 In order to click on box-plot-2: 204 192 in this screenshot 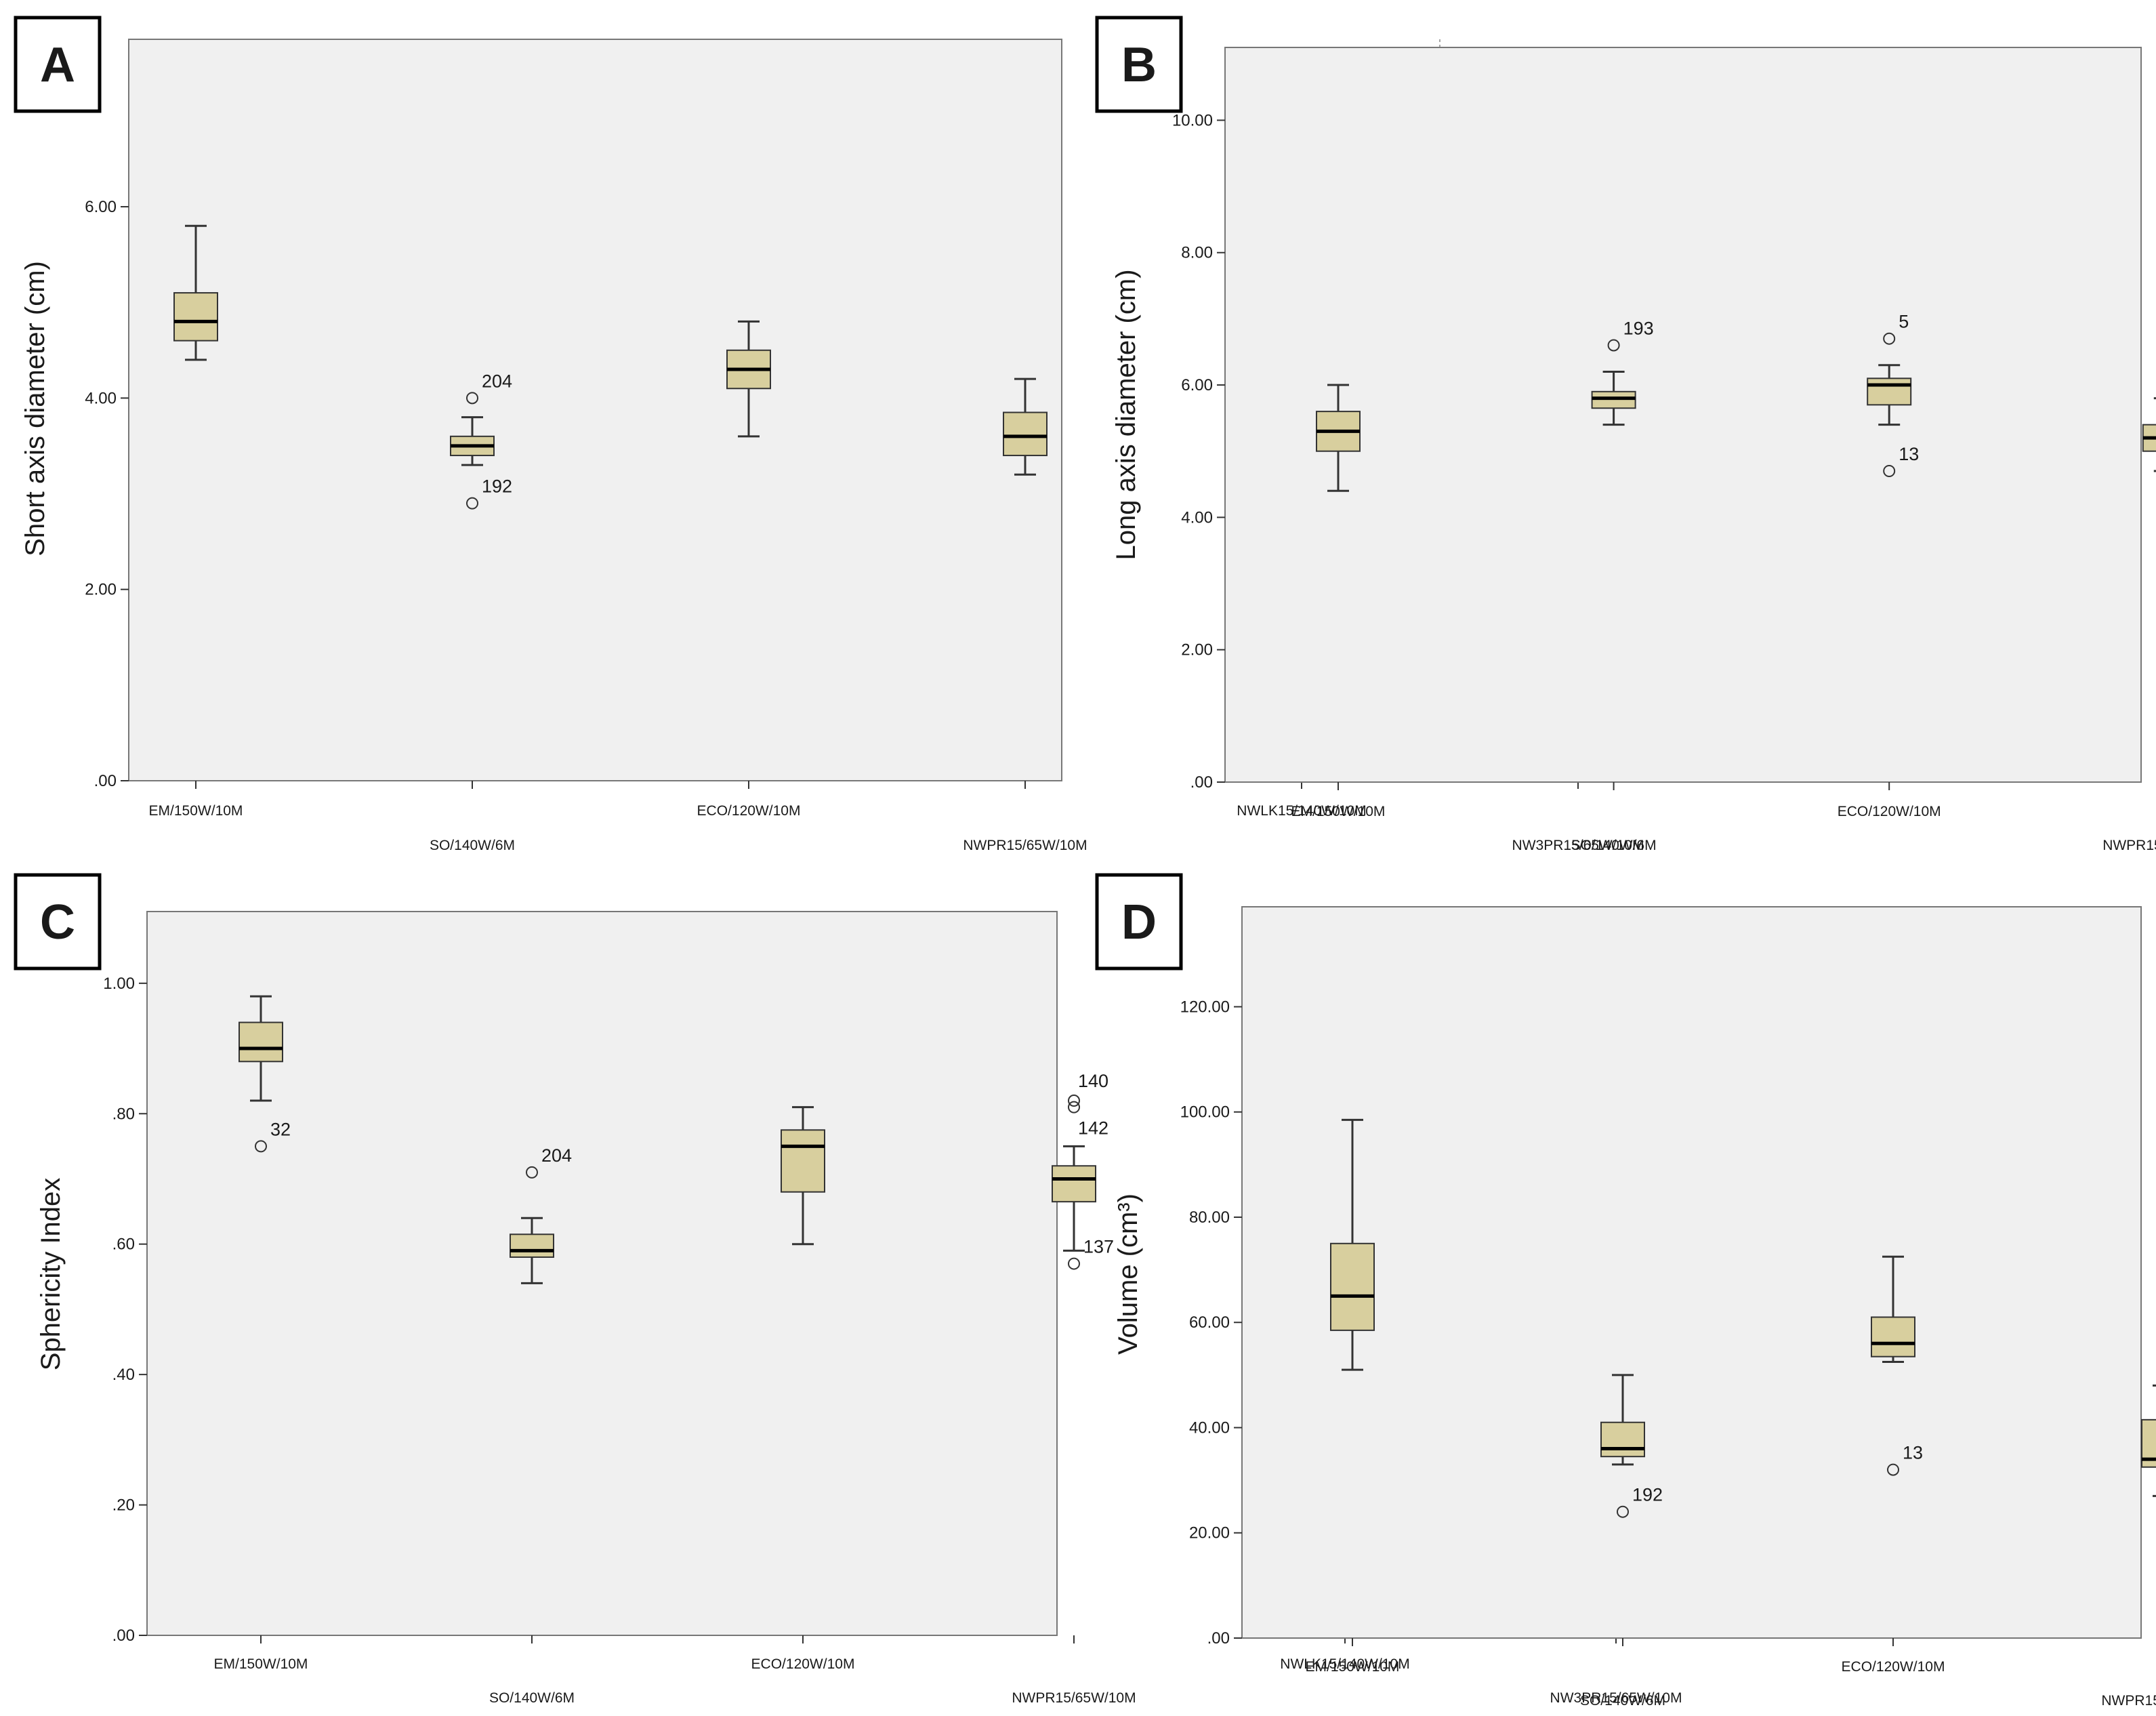, I will do `click(481, 441)`.